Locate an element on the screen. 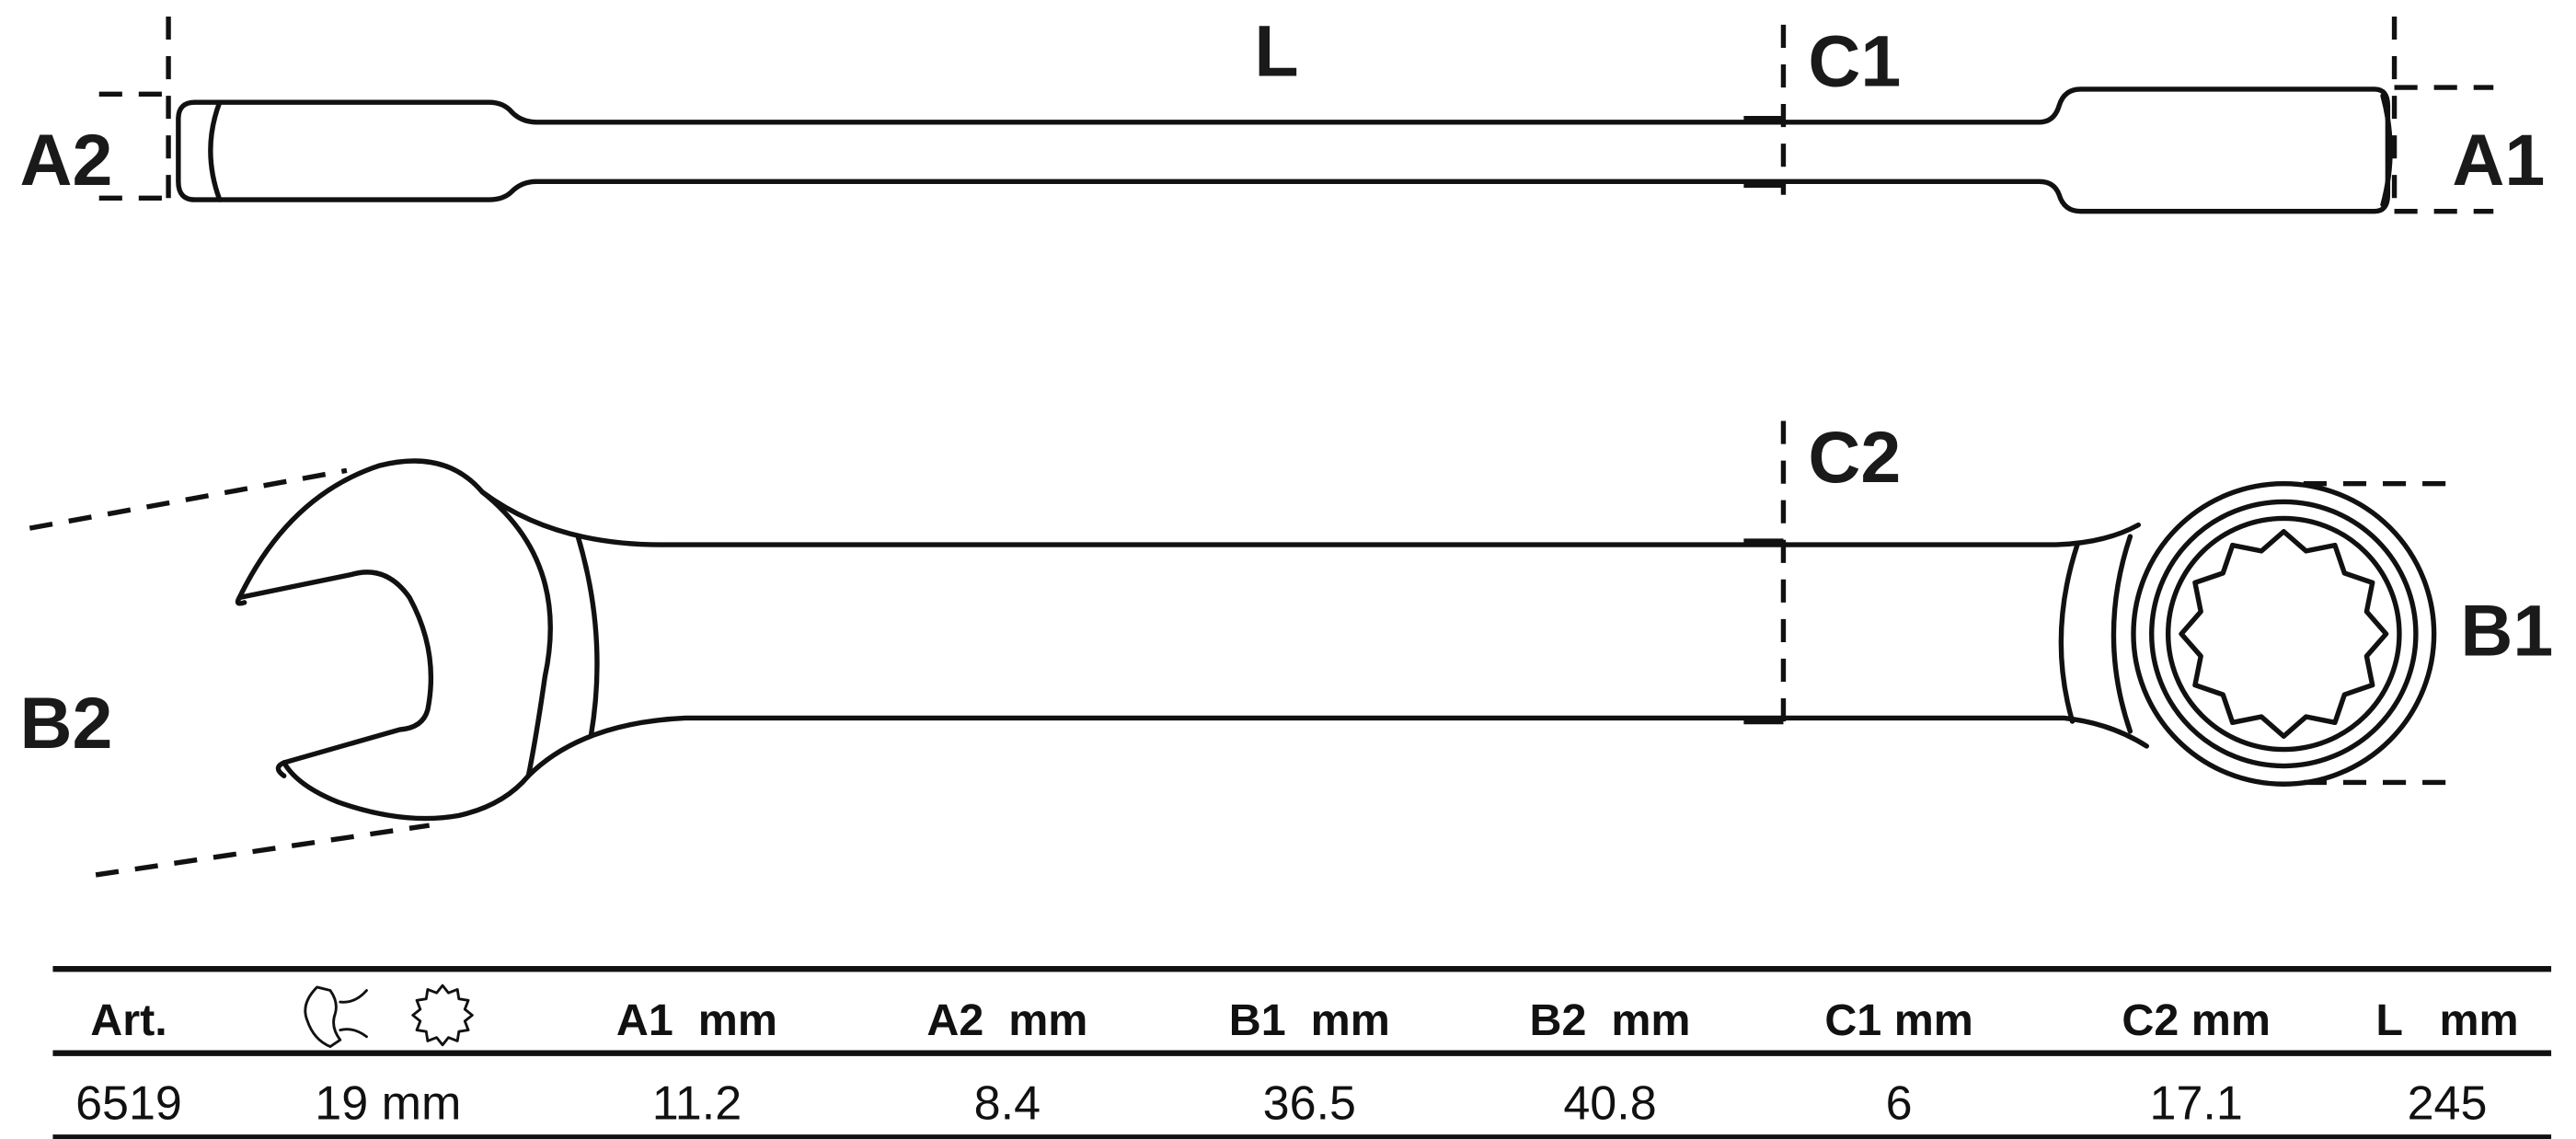  table-cell: 40.8 is located at coordinates (1609, 1103).